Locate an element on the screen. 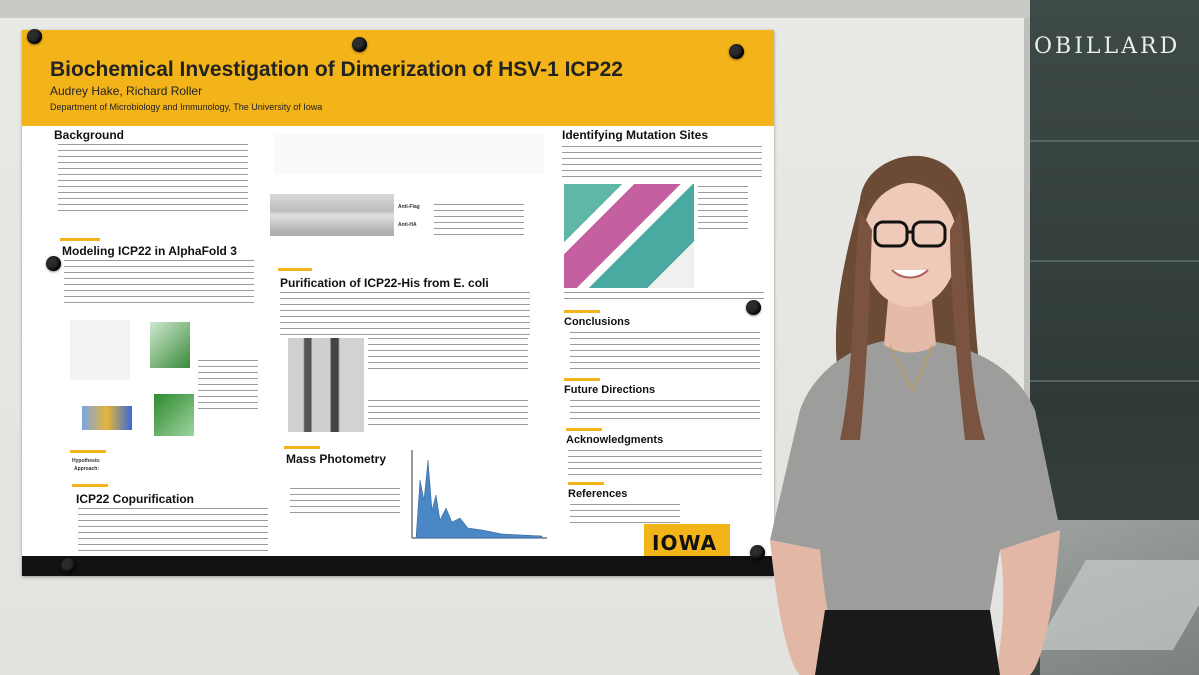 This screenshot has height=675, width=1199. section-conclusions-heading: Conclusions is located at coordinates (597, 322).